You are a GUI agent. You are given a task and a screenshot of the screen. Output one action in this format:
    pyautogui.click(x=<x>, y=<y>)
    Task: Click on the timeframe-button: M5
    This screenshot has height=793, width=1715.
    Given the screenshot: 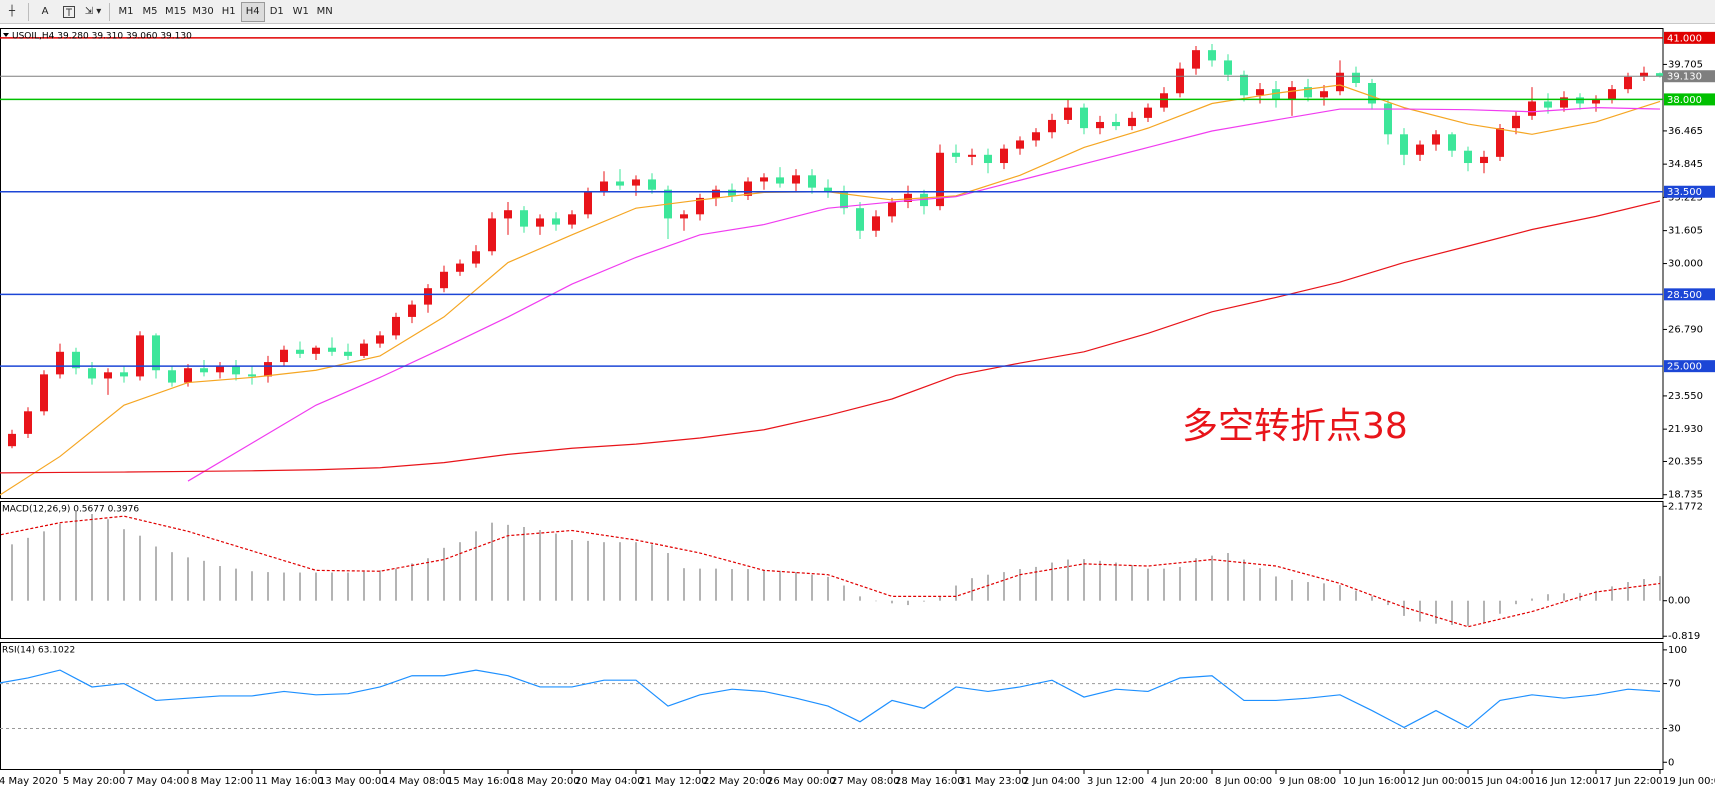 What is the action you would take?
    pyautogui.click(x=150, y=11)
    